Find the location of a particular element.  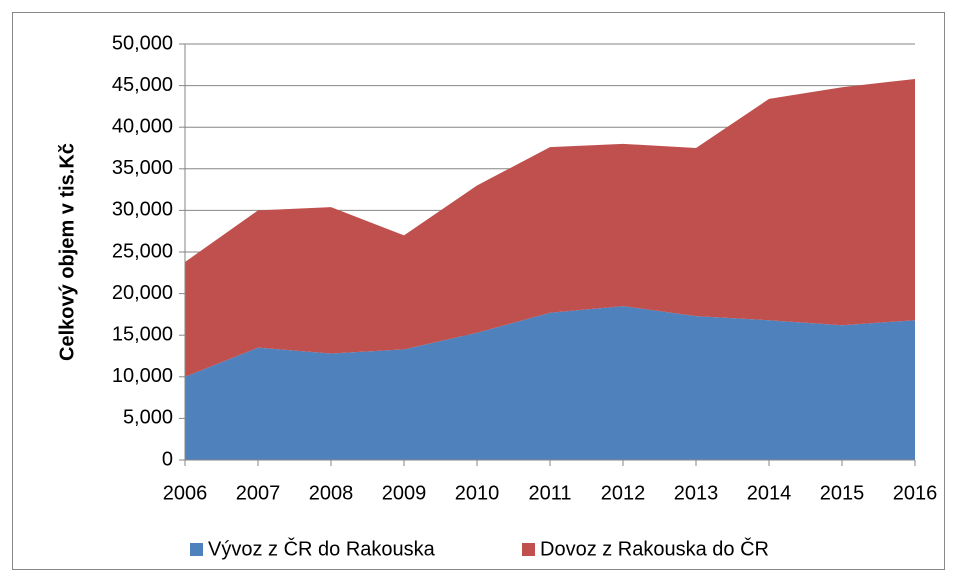

y-tick-label: 25,000 is located at coordinates (142, 251).